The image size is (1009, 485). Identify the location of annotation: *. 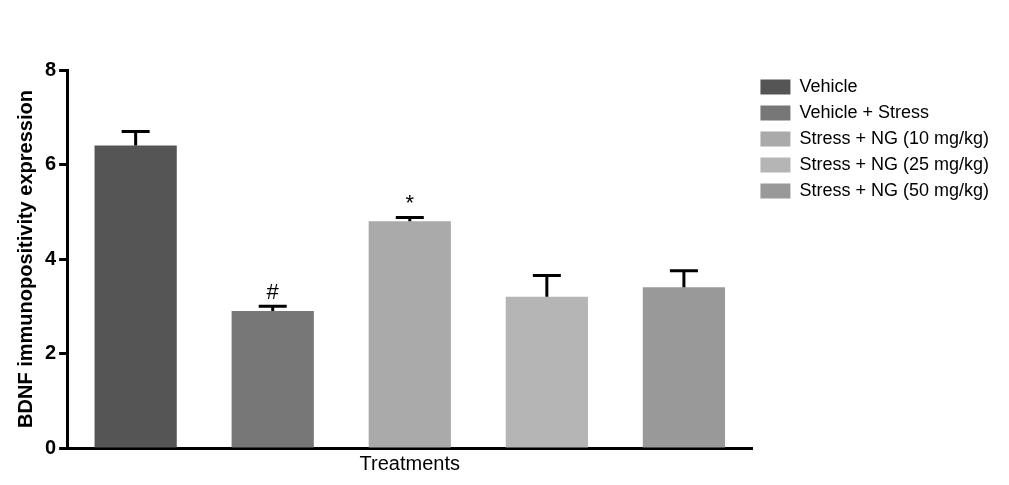
(410, 203).